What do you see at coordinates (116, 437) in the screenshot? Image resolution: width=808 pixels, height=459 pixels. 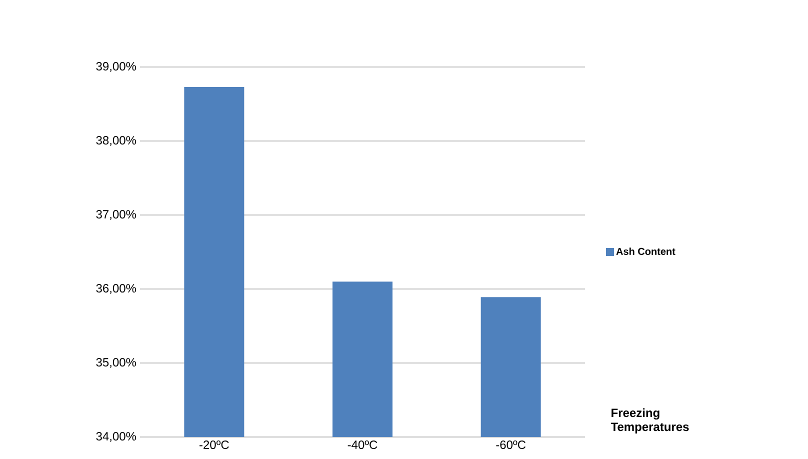 I see `y-tick-label: 34,00%` at bounding box center [116, 437].